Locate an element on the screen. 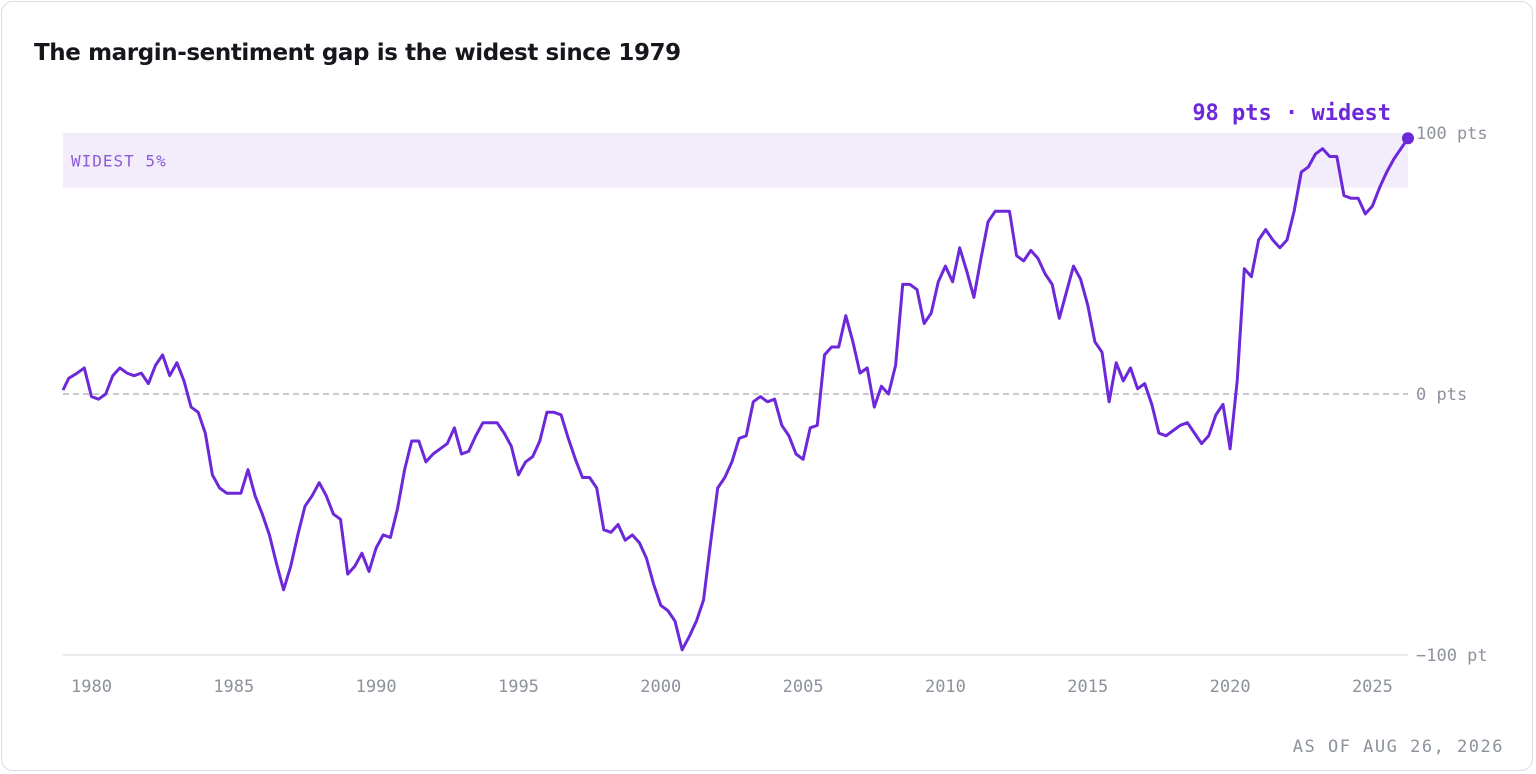 The width and height of the screenshot is (1536, 774). x-tick-label: 2010 is located at coordinates (945, 687).